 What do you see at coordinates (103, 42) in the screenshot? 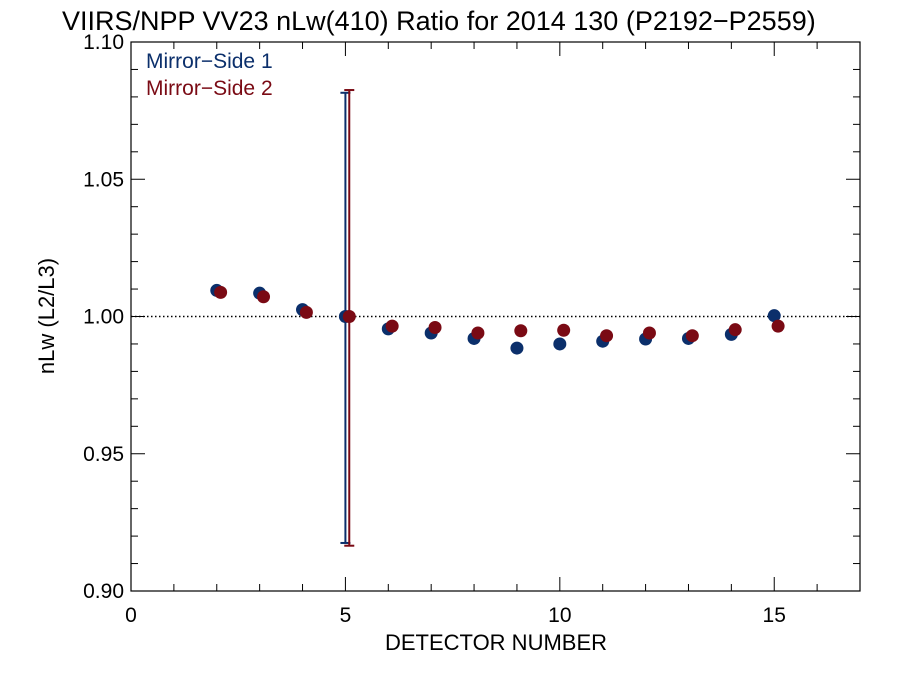
I see `y-tick-label: 1.10` at bounding box center [103, 42].